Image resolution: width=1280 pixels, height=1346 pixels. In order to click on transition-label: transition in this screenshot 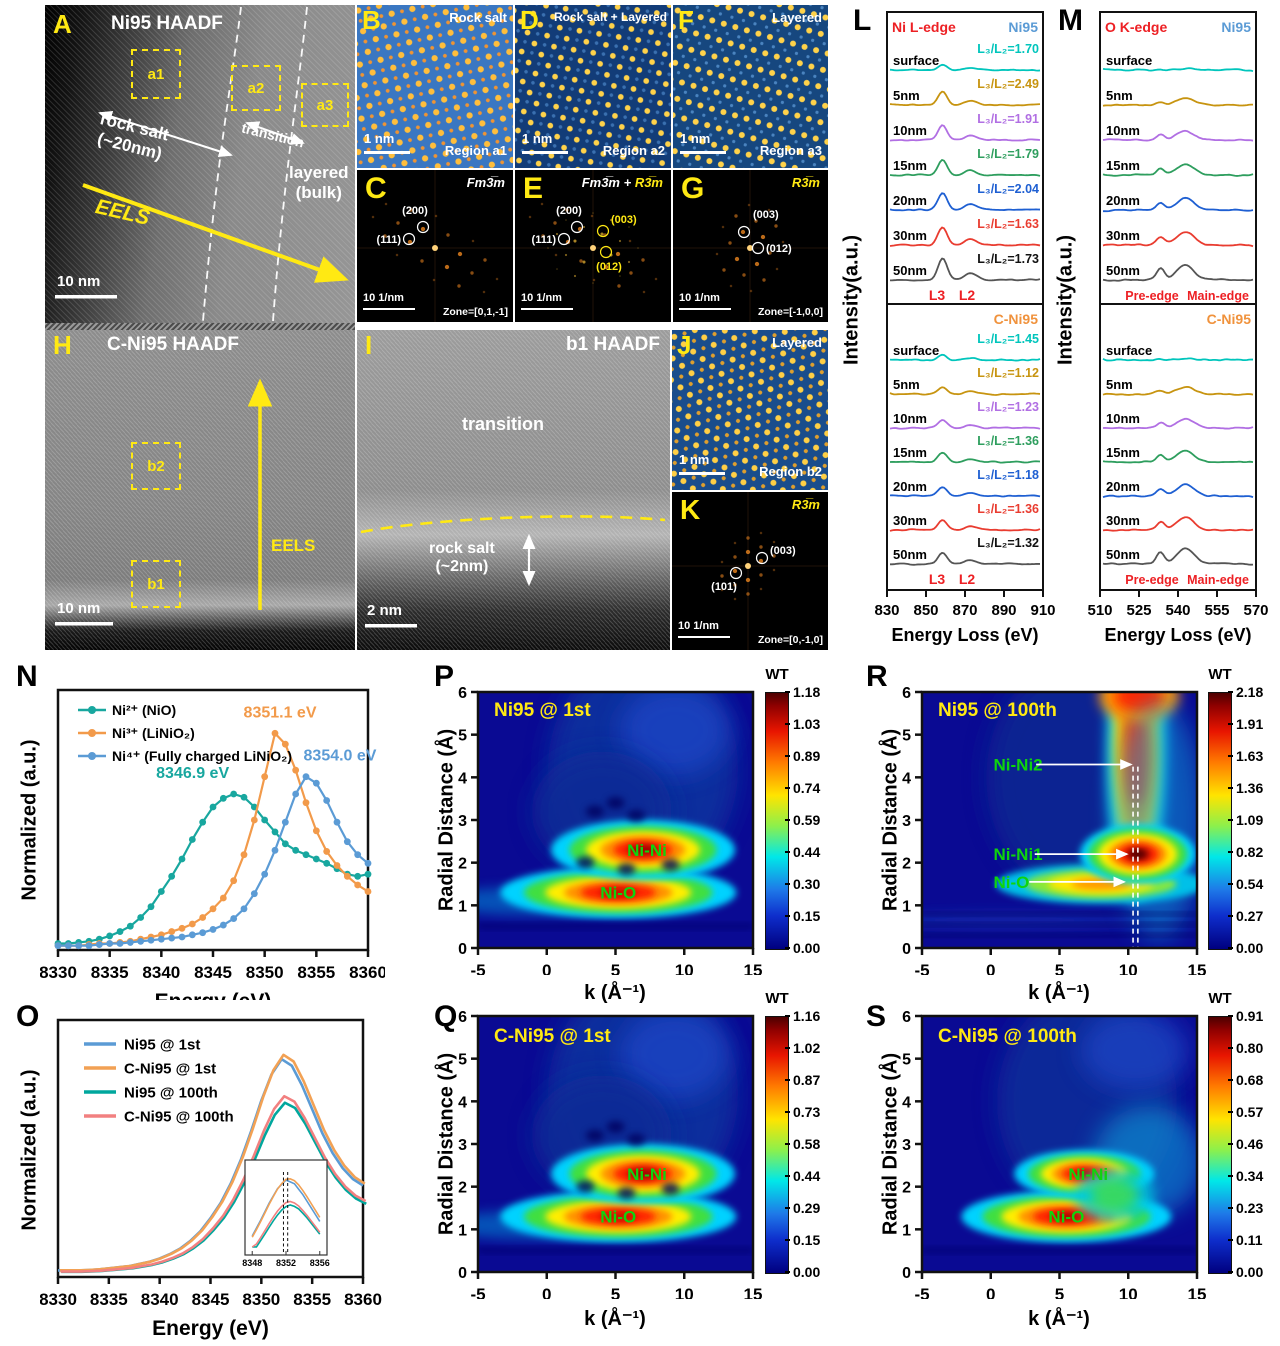, I will do `click(503, 424)`.